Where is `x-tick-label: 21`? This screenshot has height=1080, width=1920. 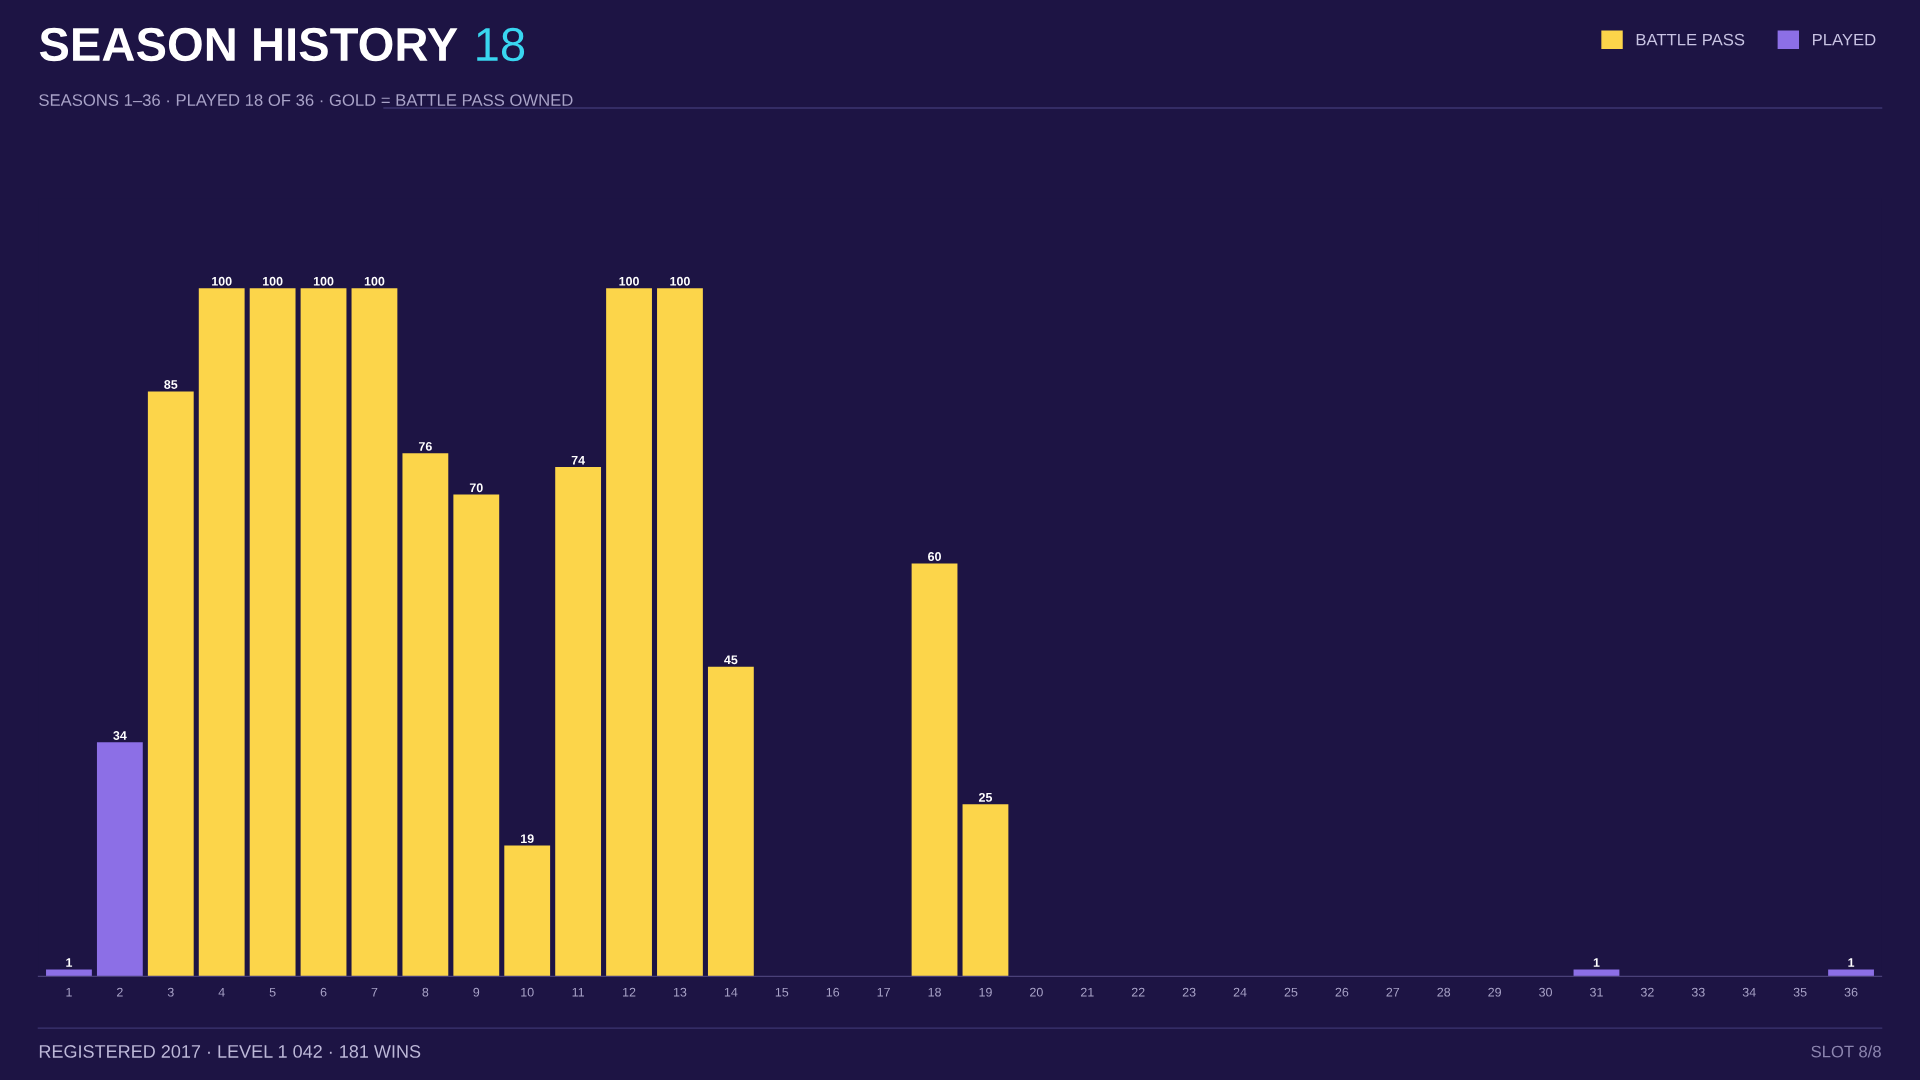 x-tick-label: 21 is located at coordinates (1087, 992).